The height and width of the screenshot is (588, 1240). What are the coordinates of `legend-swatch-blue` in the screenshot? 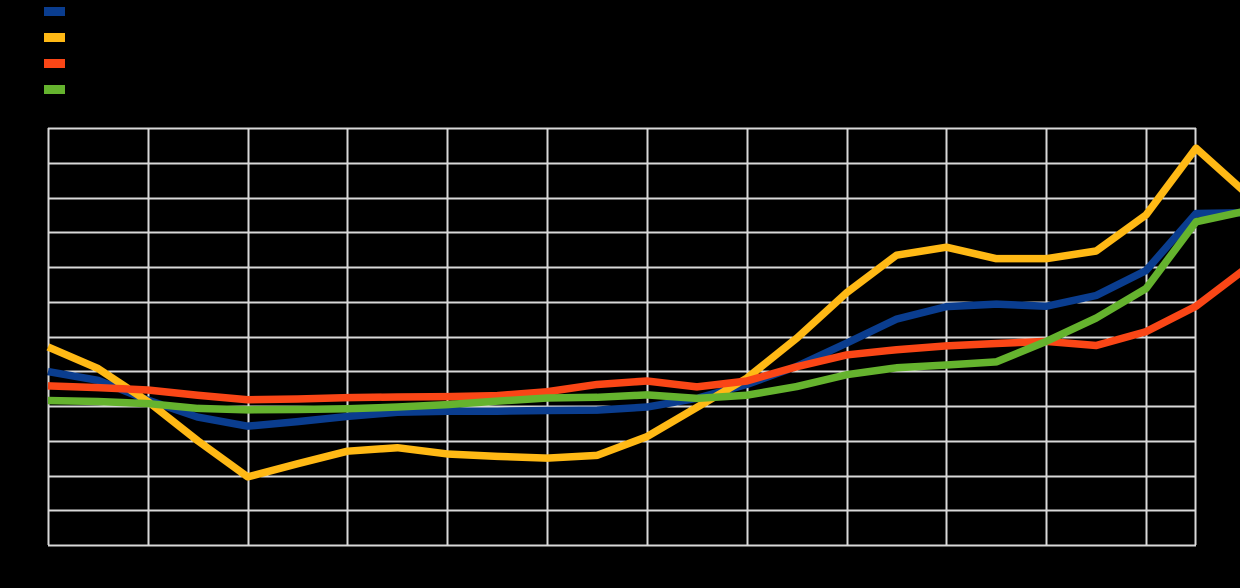 It's located at (54, 11).